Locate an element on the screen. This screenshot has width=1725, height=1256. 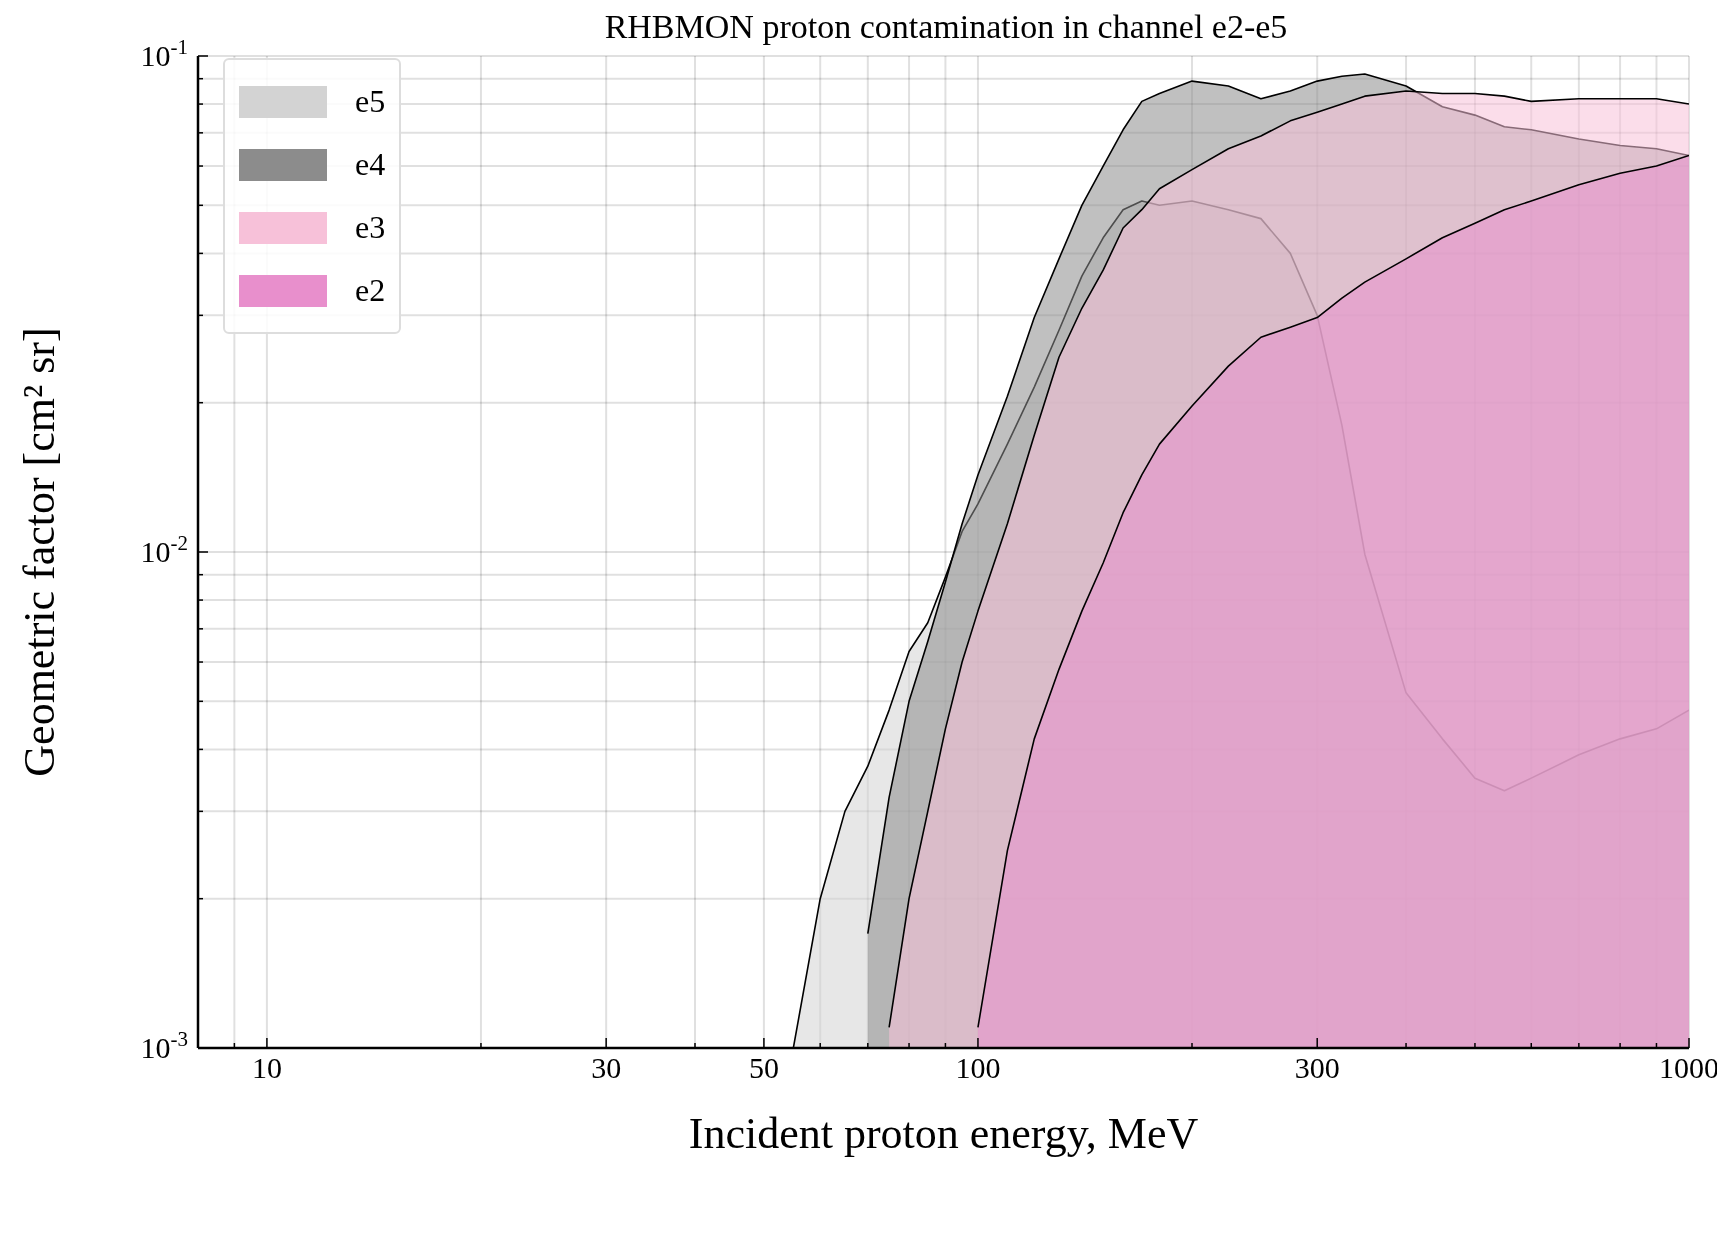
x-tick-label: 100 is located at coordinates (978, 1067).